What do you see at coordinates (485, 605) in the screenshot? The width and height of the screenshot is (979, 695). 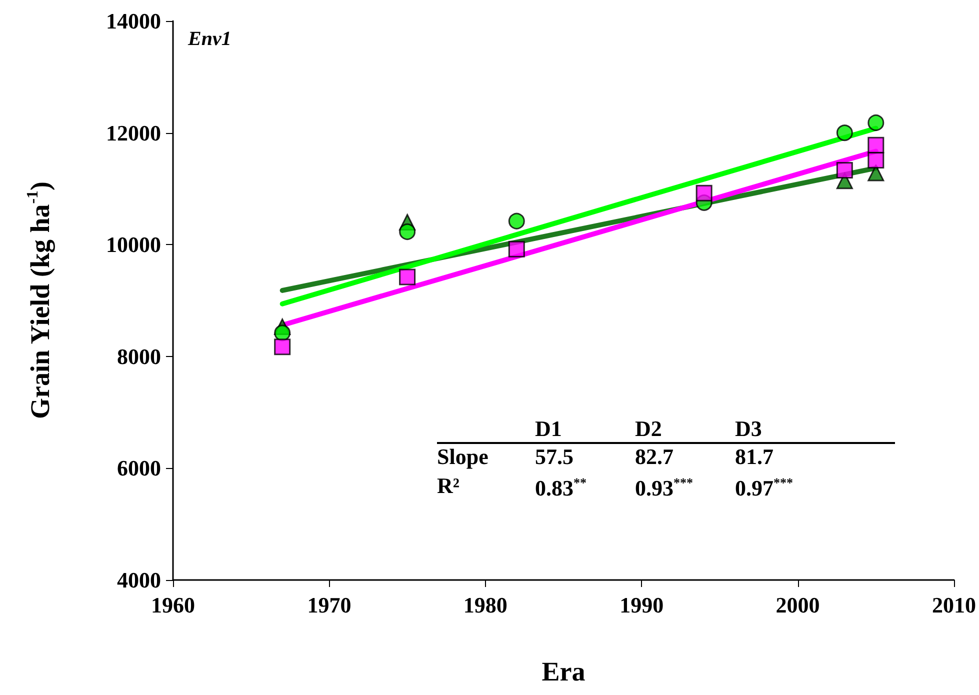 I see `x-tick-label: 1980` at bounding box center [485, 605].